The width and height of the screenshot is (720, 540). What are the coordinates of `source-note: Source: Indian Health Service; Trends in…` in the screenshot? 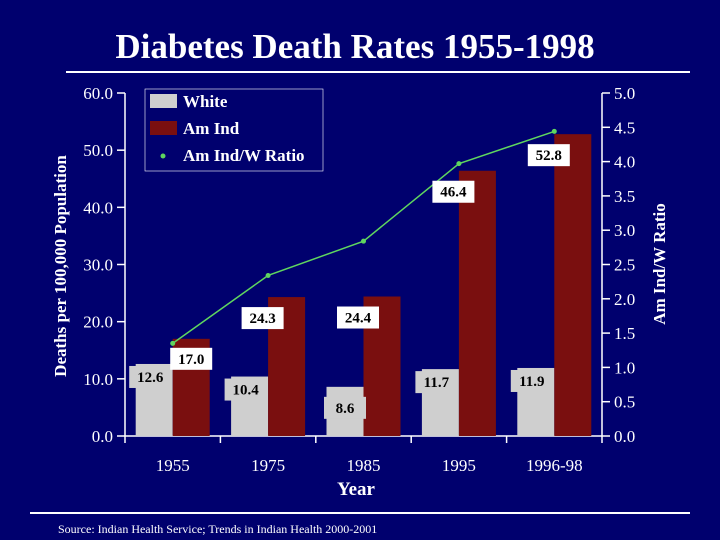 It's located at (217, 529).